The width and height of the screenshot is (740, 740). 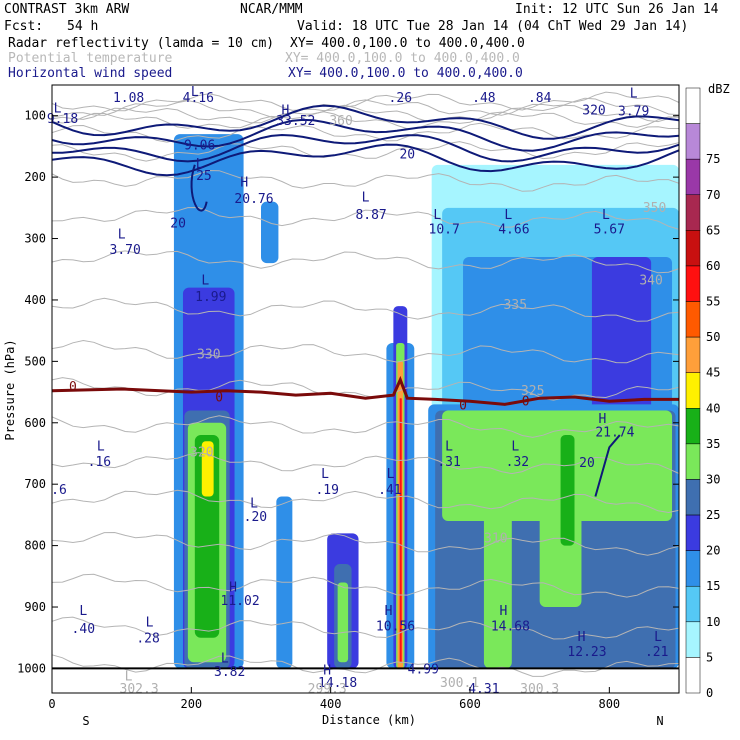 What do you see at coordinates (10, 389) in the screenshot?
I see `y-axis-title: Pressure (hPa)` at bounding box center [10, 389].